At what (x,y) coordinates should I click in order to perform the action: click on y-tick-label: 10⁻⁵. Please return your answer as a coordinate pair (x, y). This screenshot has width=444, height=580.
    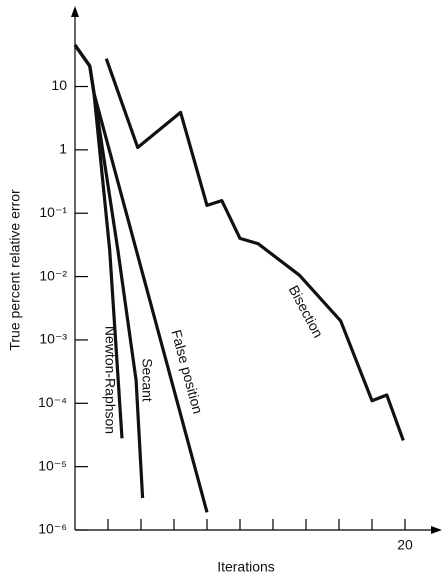
    Looking at the image, I should click on (52, 465).